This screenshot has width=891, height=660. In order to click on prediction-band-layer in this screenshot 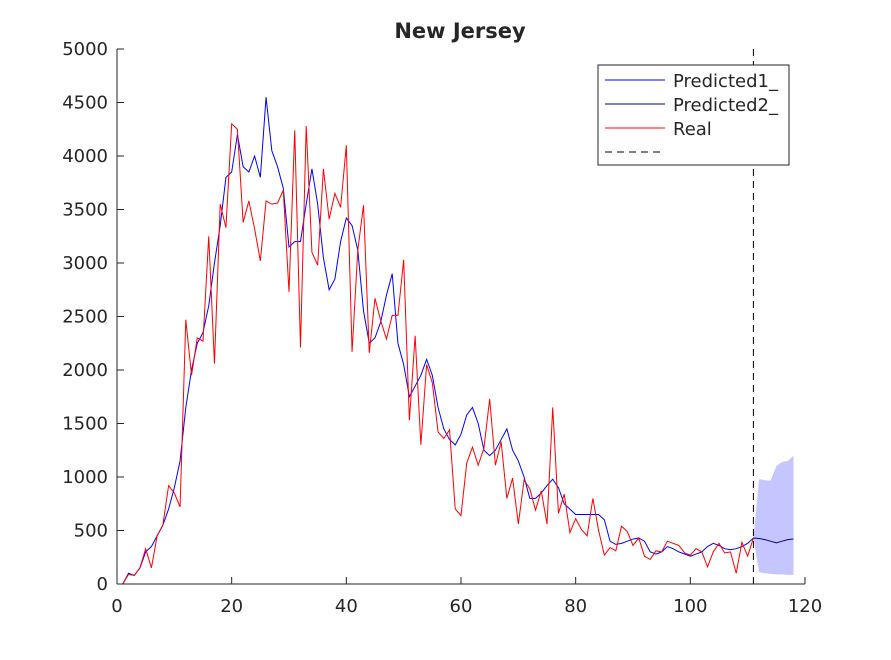, I will do `click(773, 515)`.